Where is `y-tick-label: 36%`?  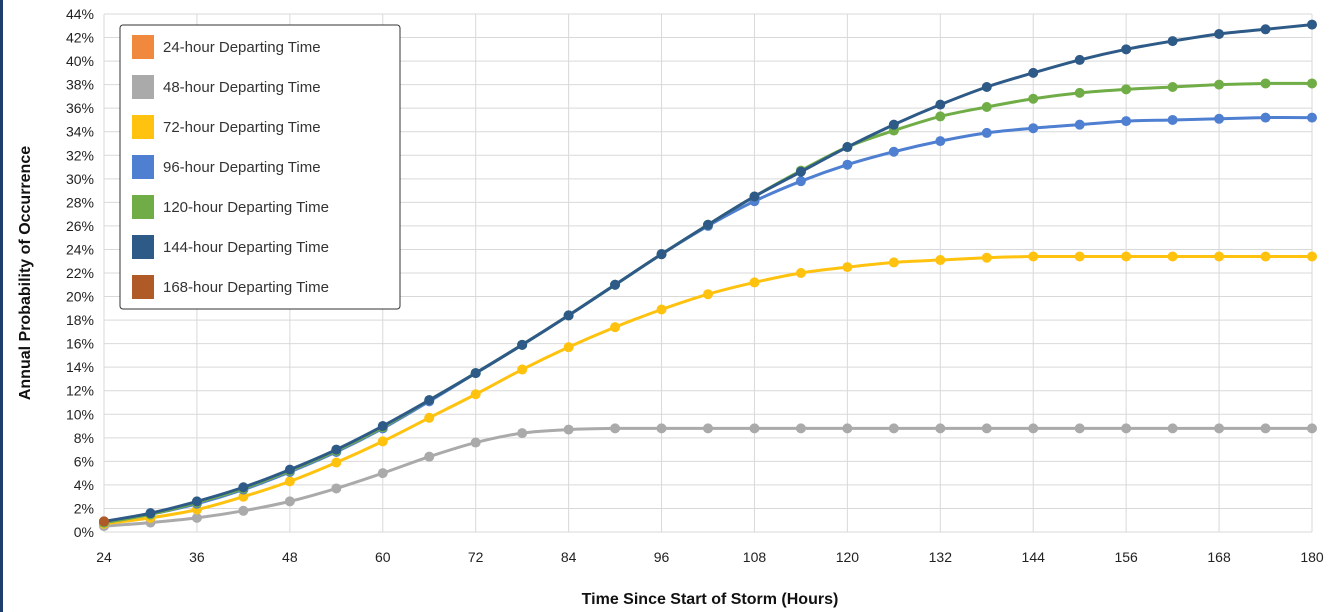
y-tick-label: 36% is located at coordinates (80, 108).